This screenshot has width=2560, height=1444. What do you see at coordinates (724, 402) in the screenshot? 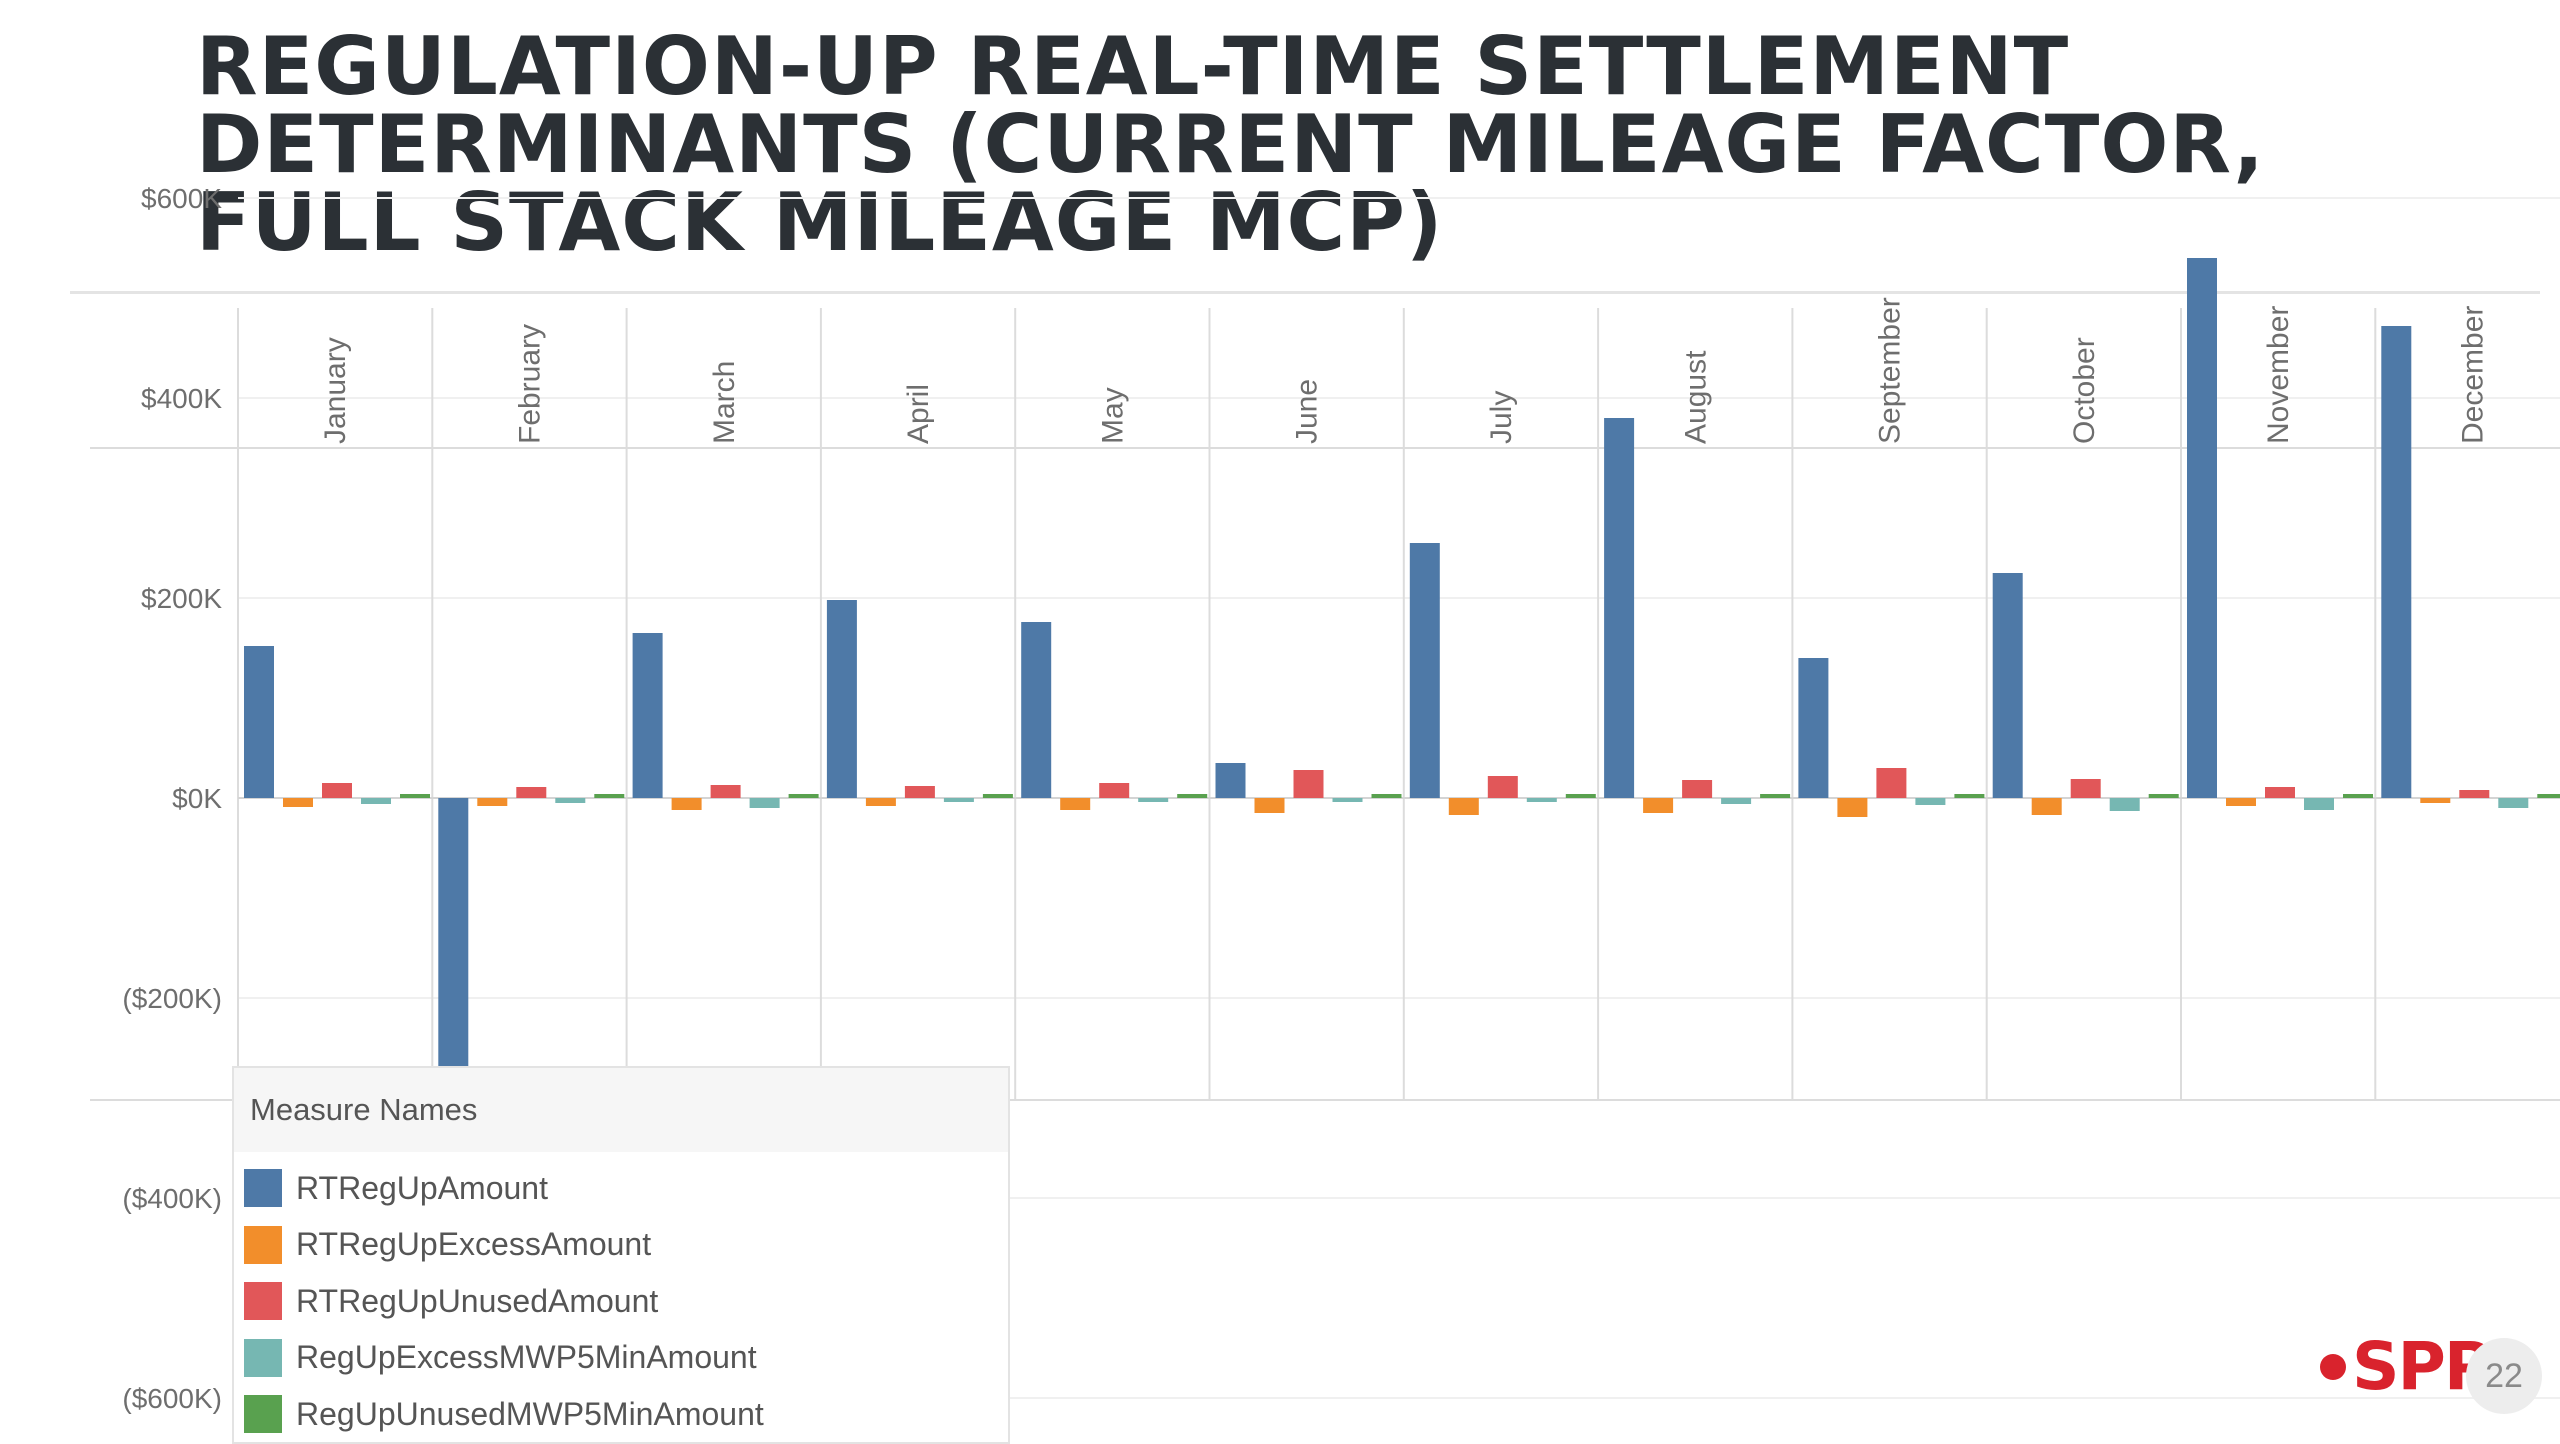
I see `month-label: March` at bounding box center [724, 402].